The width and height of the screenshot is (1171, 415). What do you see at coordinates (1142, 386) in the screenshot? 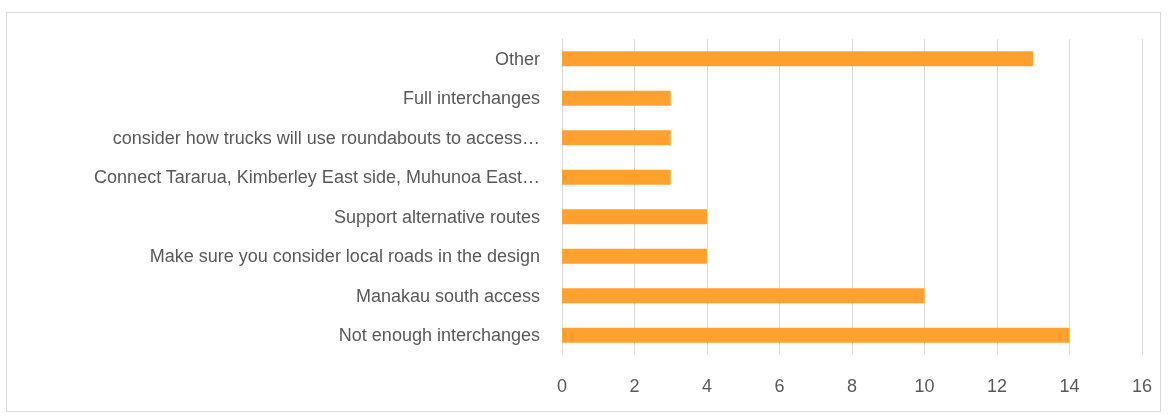
I see `x-tick-label: 16` at bounding box center [1142, 386].